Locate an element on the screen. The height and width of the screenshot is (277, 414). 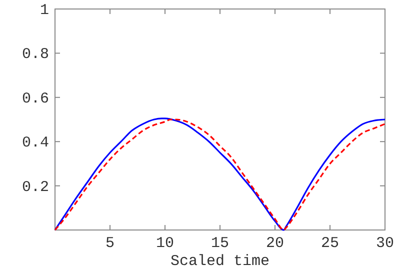
y-tick-label: 1 is located at coordinates (44, 10).